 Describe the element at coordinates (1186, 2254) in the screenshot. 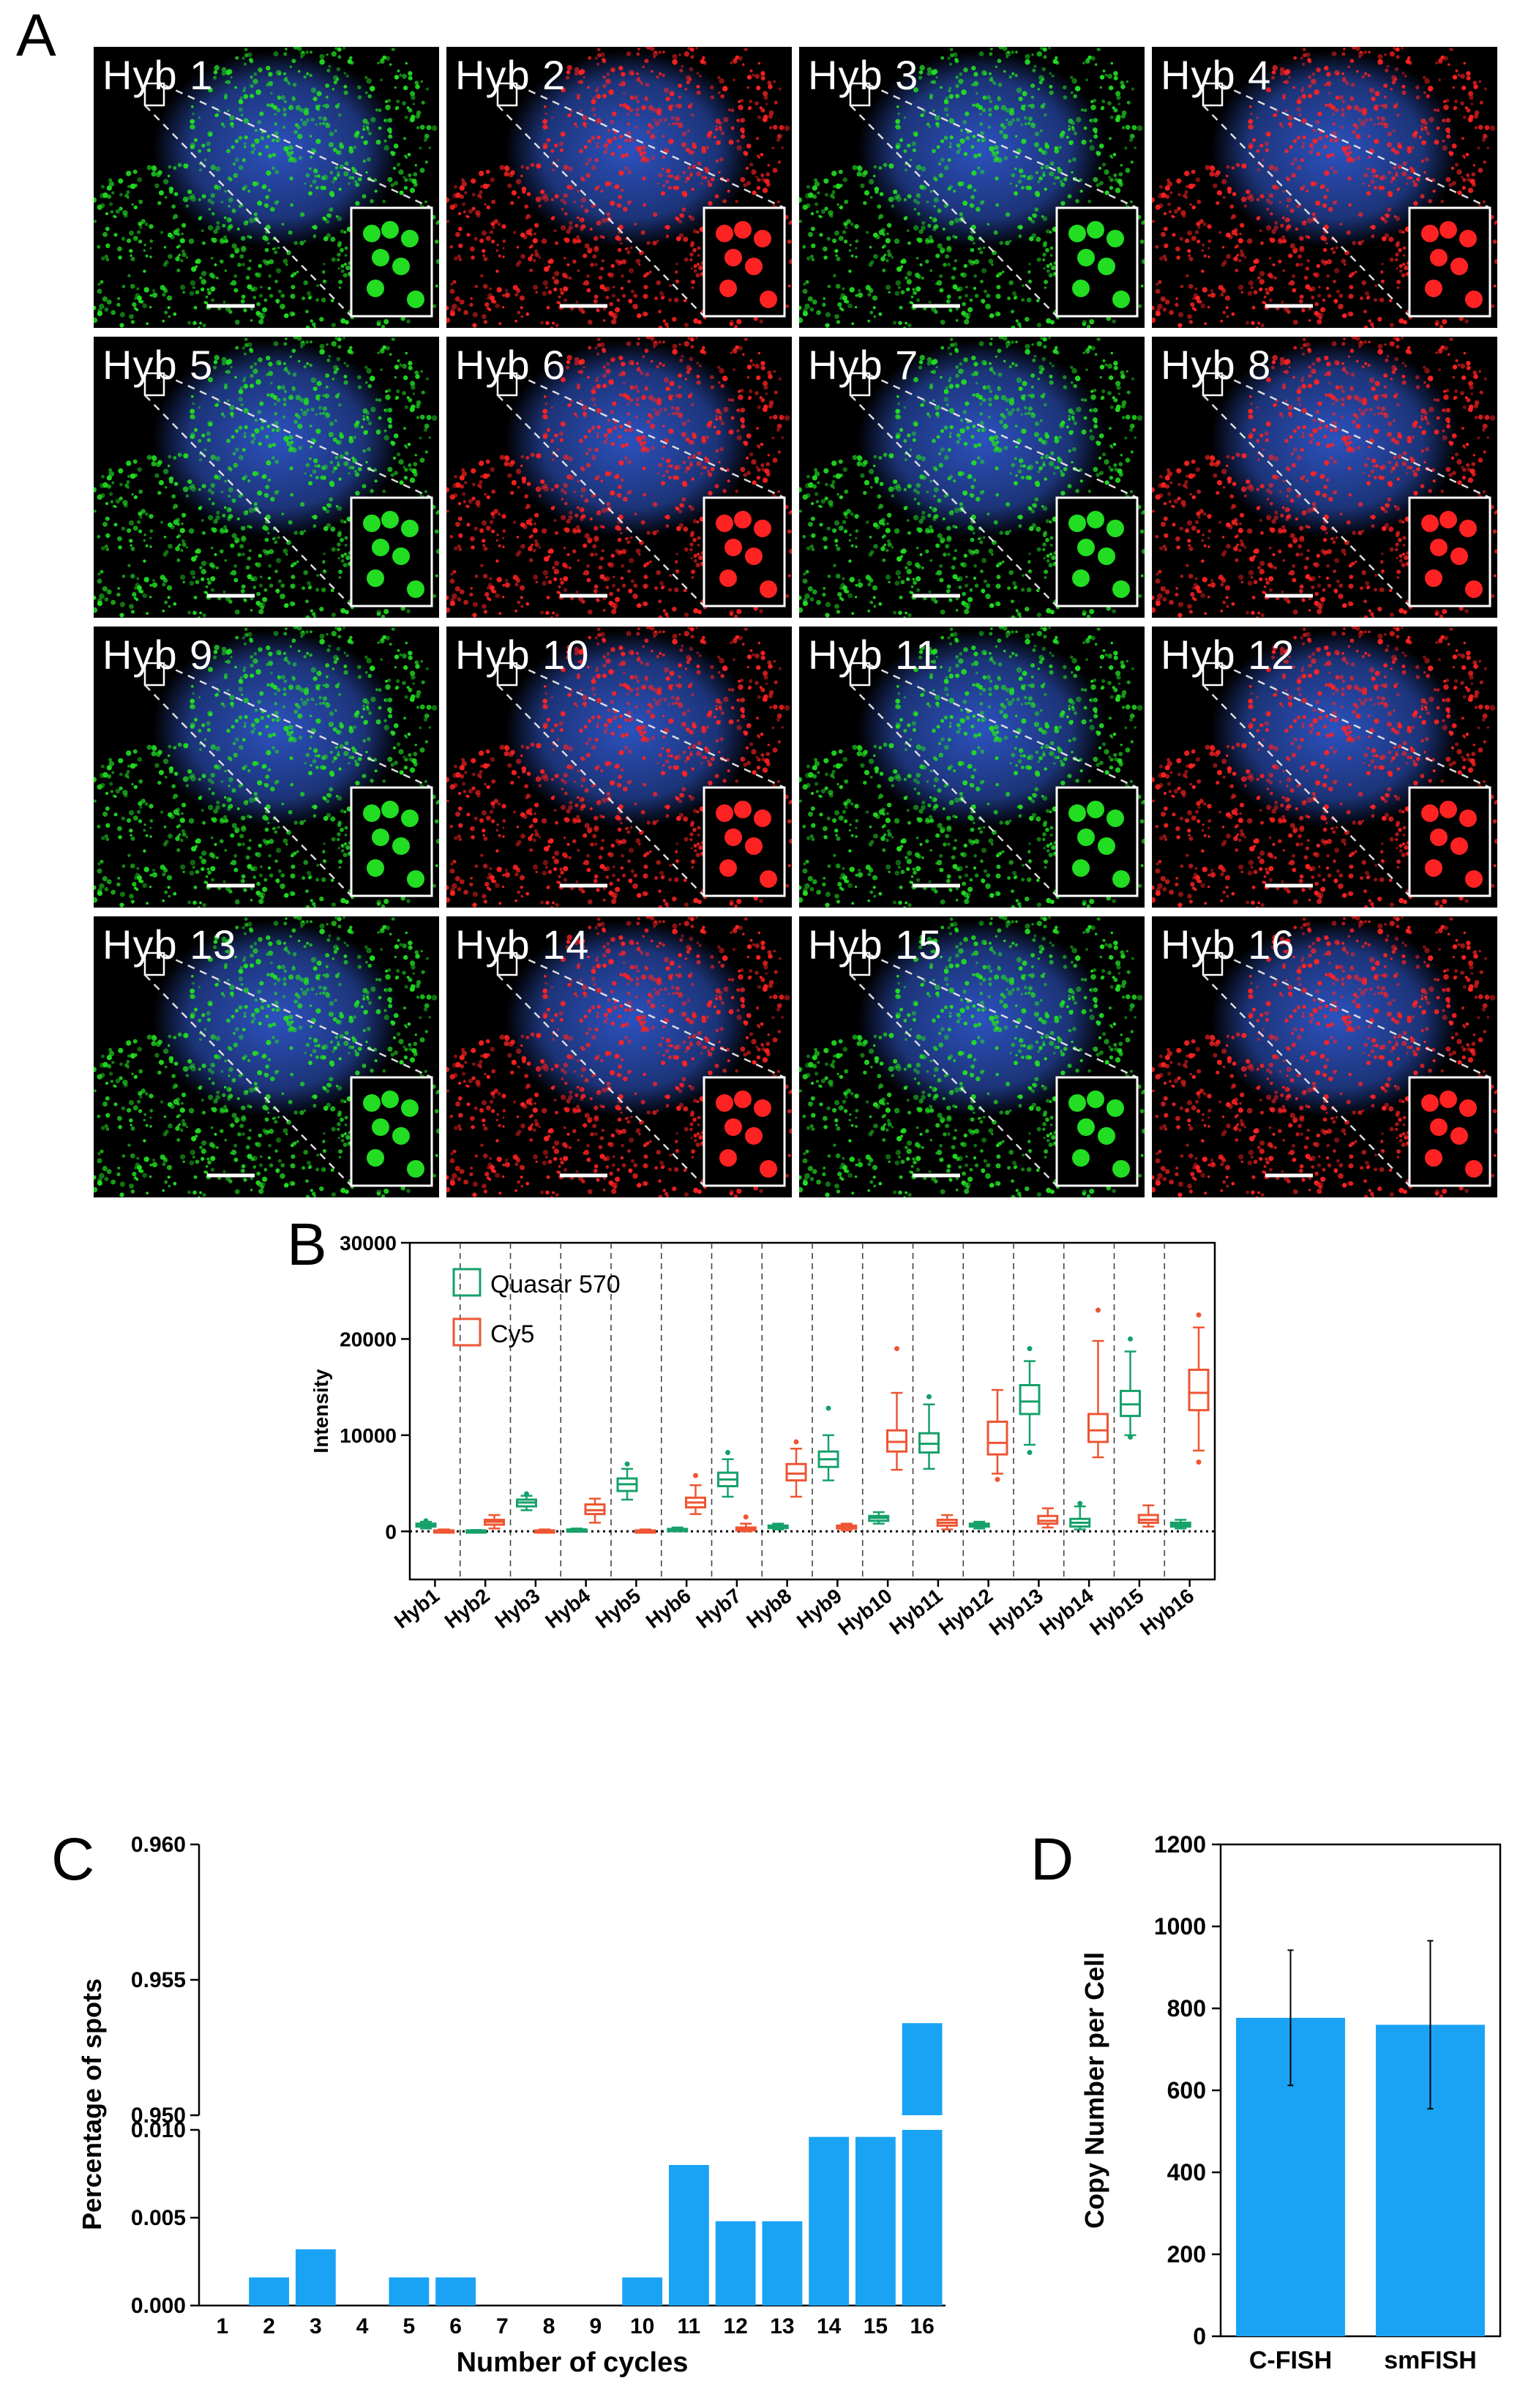

I see `y-tick-label: 200` at that location.